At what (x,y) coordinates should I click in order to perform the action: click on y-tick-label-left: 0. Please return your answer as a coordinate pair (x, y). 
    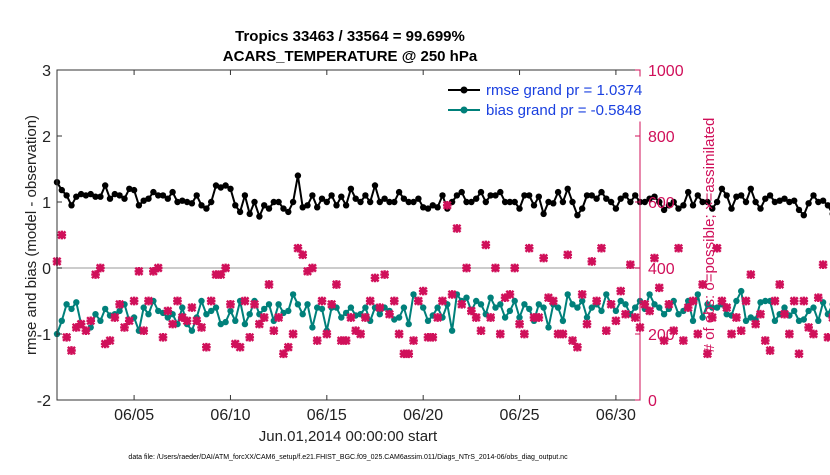
    Looking at the image, I should click on (46, 269).